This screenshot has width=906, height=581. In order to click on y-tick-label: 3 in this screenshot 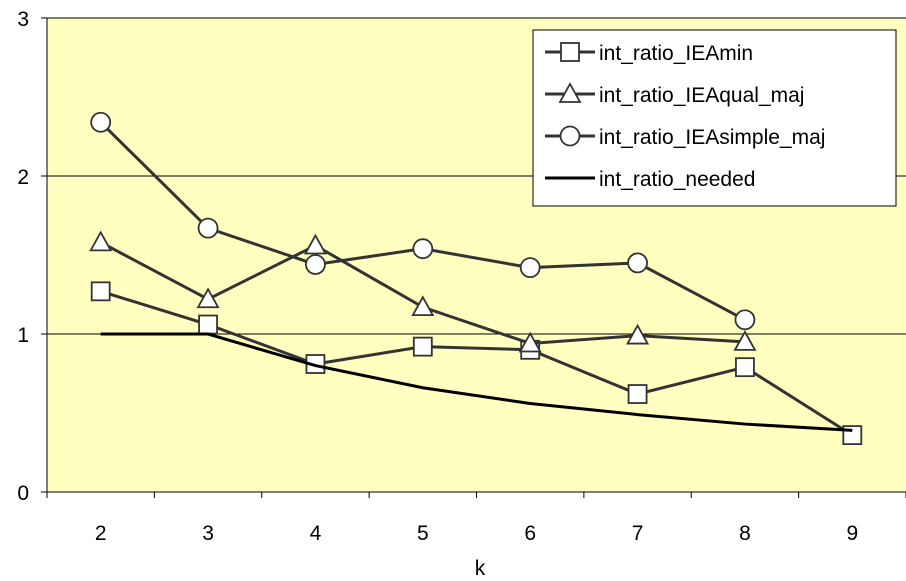, I will do `click(23, 19)`.